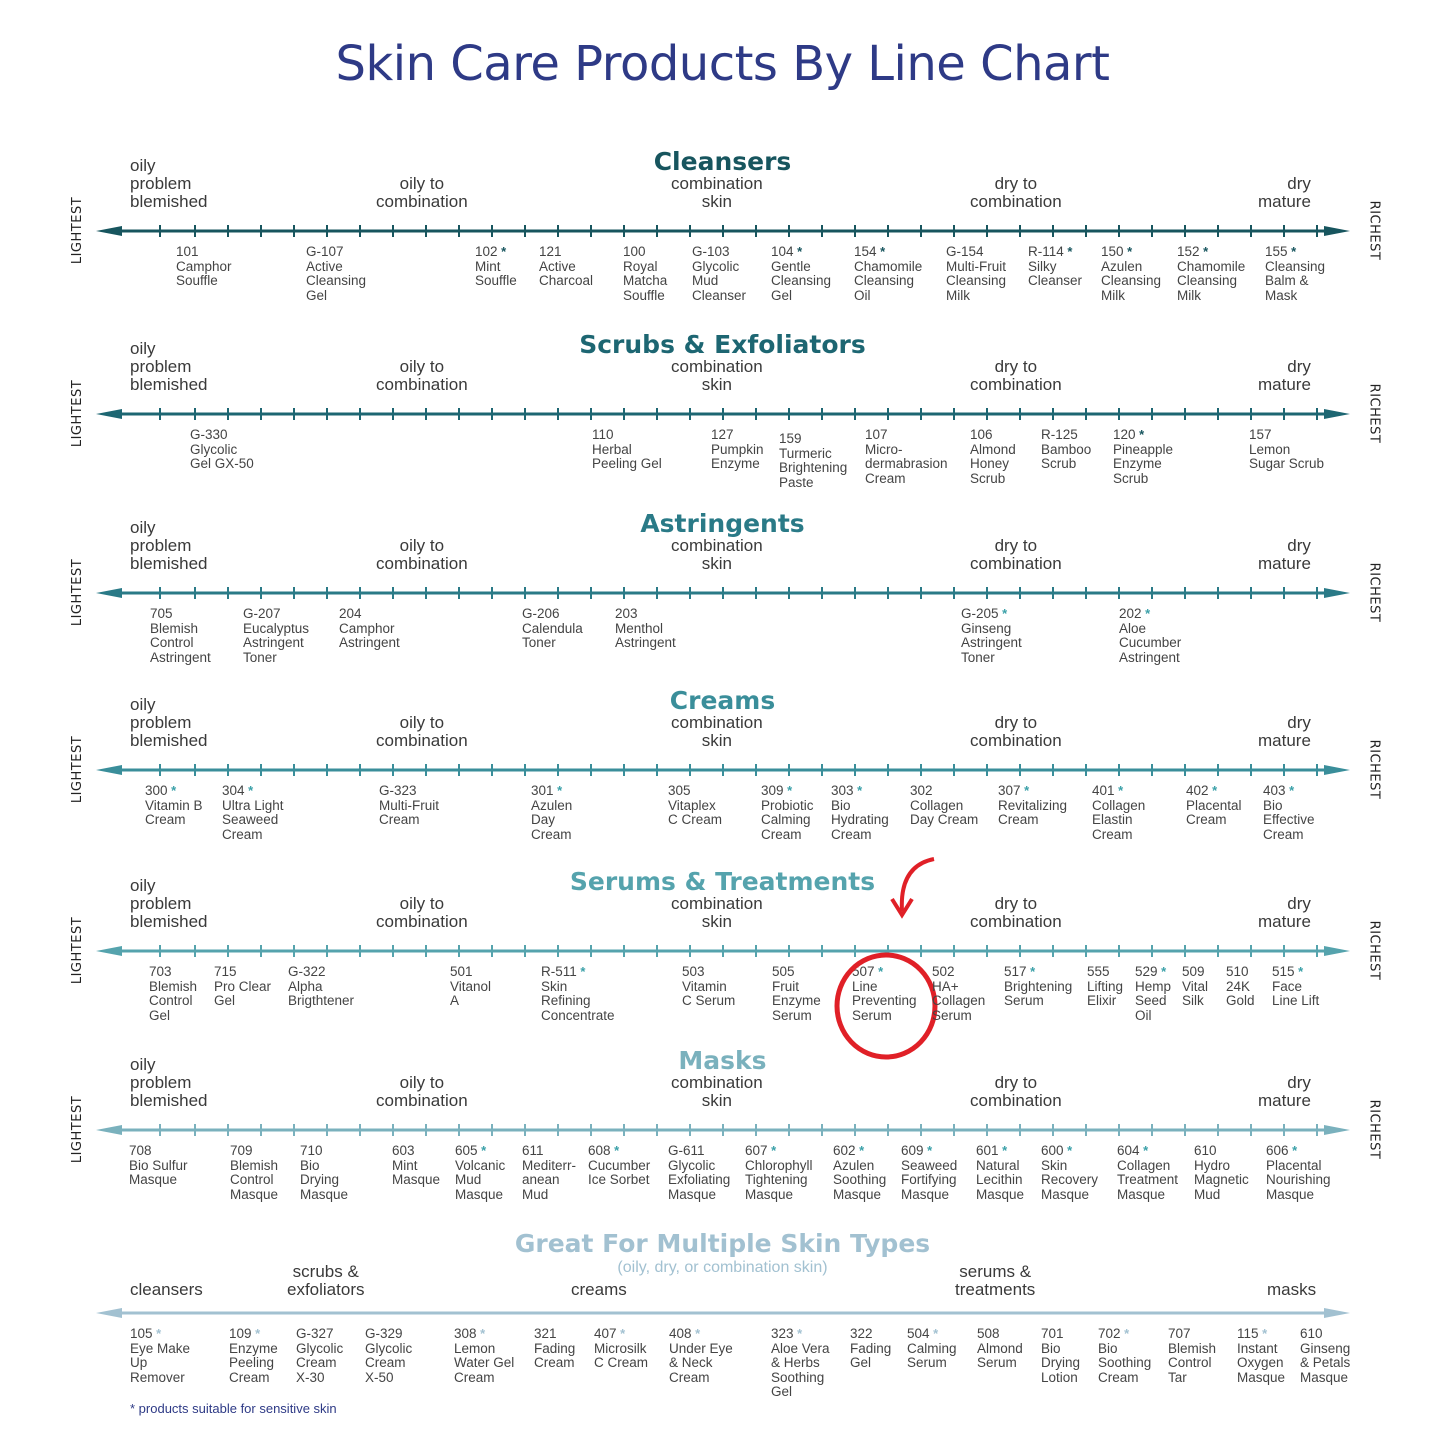 The height and width of the screenshot is (1445, 1445). What do you see at coordinates (1177, 1377) in the screenshot?
I see `product-name-line: Tar` at bounding box center [1177, 1377].